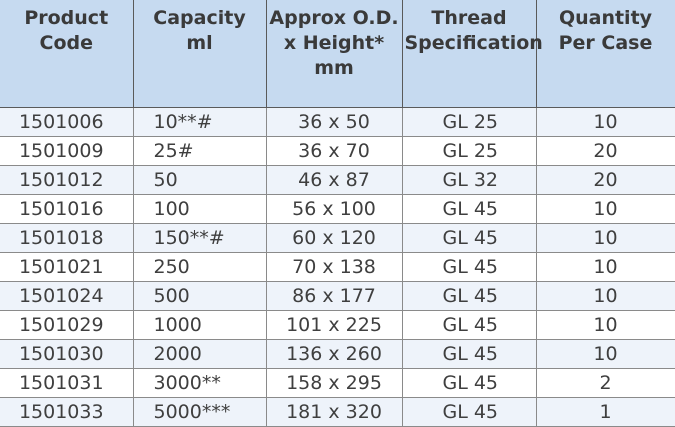  What do you see at coordinates (67, 325) in the screenshot?
I see `cell-product-code: 1501029` at bounding box center [67, 325].